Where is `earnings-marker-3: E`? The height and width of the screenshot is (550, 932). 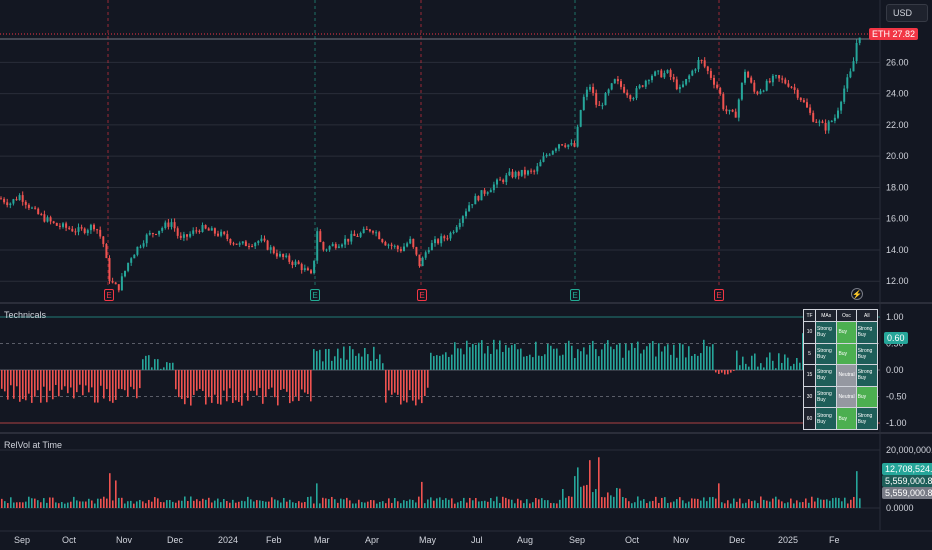 earnings-marker-3: E is located at coordinates (422, 295).